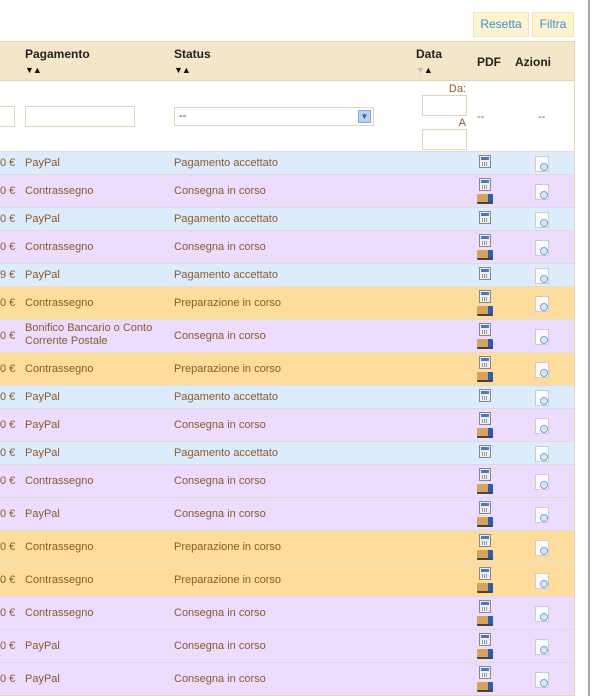 The width and height of the screenshot is (600, 696). What do you see at coordinates (228, 369) in the screenshot?
I see `status-cell: Preparazione in corso` at bounding box center [228, 369].